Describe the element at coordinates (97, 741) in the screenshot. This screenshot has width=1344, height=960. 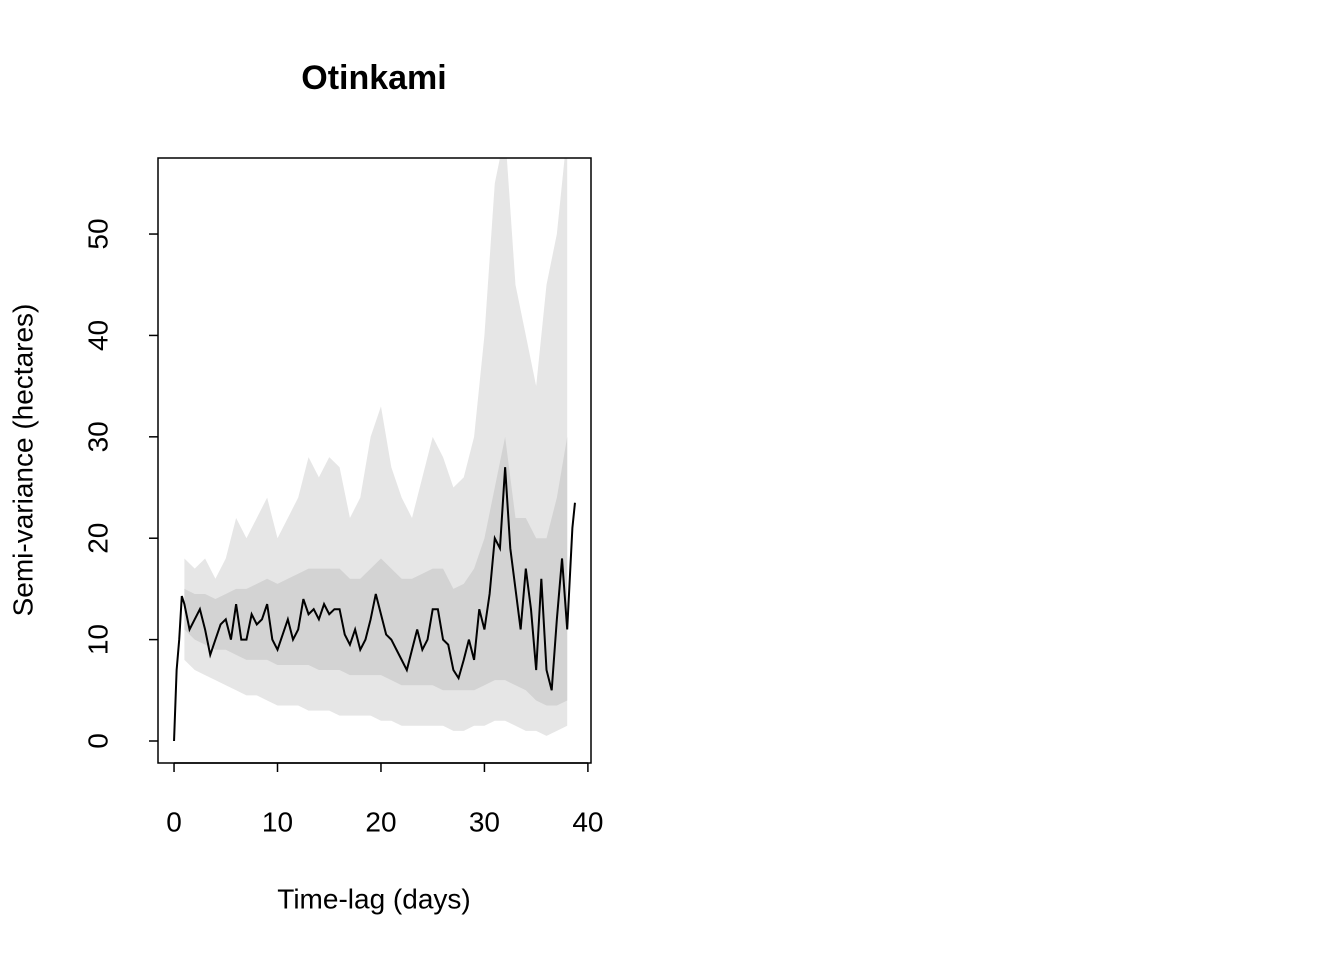
I see `y-tick-label: 0` at that location.